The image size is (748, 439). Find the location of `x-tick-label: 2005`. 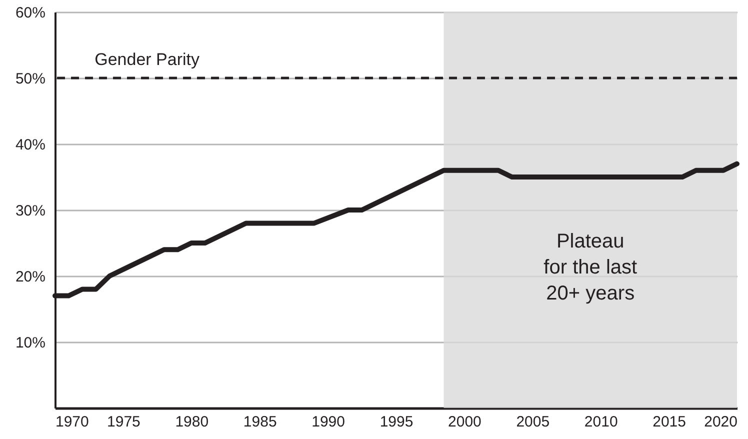

x-tick-label: 2005 is located at coordinates (533, 422).